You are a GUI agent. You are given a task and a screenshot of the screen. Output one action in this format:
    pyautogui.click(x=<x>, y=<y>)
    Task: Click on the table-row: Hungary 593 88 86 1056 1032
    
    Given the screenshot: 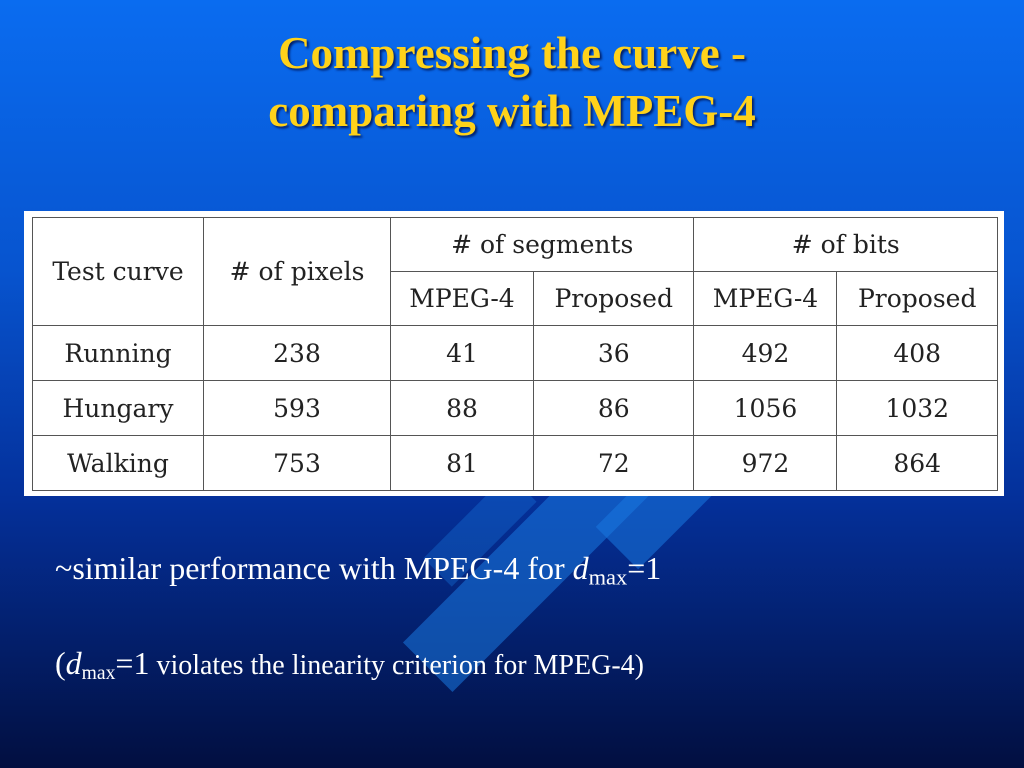 What is the action you would take?
    pyautogui.click(x=515, y=408)
    